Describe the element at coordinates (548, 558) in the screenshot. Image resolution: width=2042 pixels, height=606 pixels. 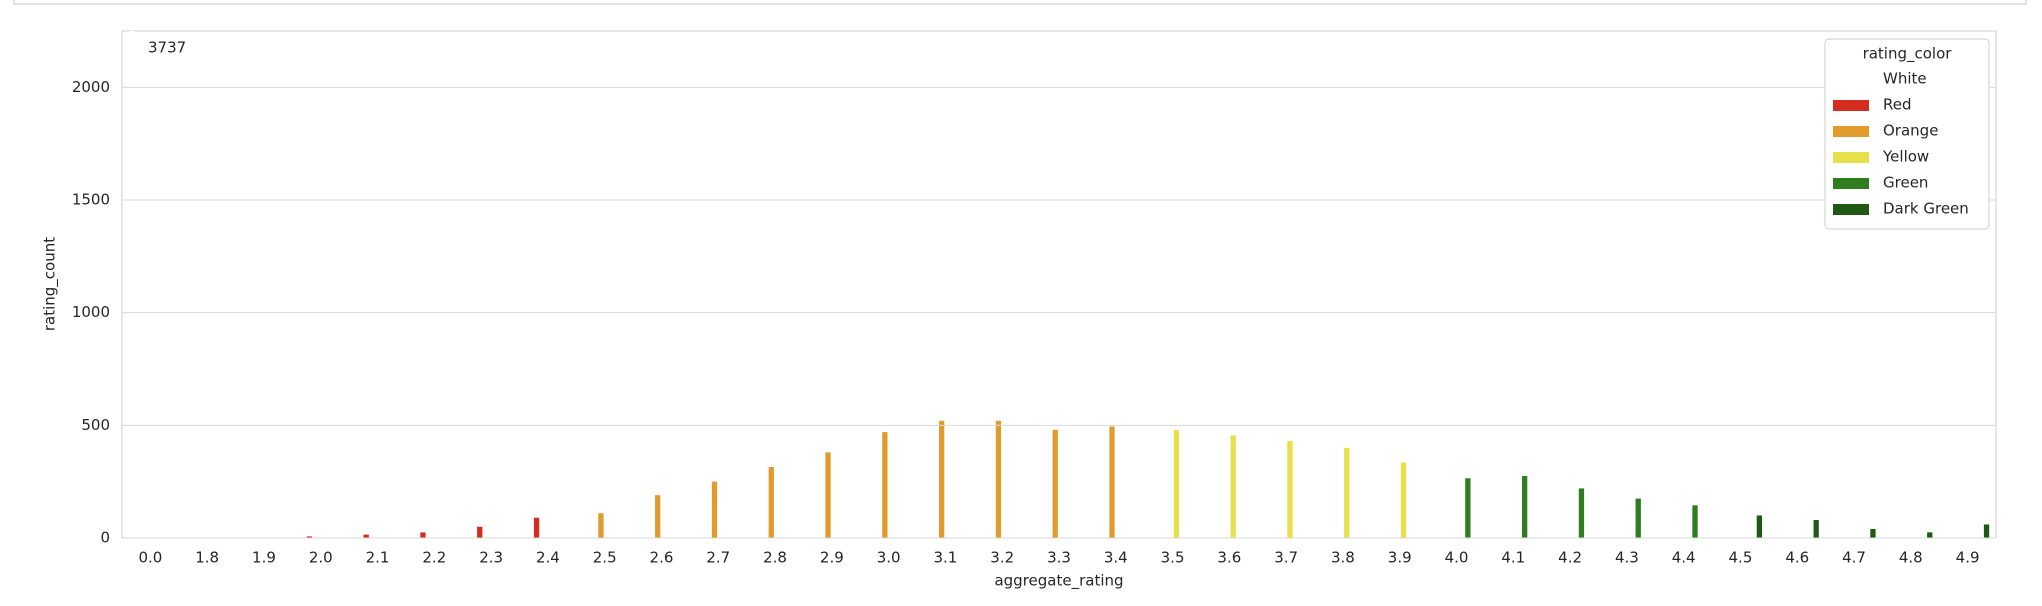
I see `x-tick-label: 2.4` at that location.